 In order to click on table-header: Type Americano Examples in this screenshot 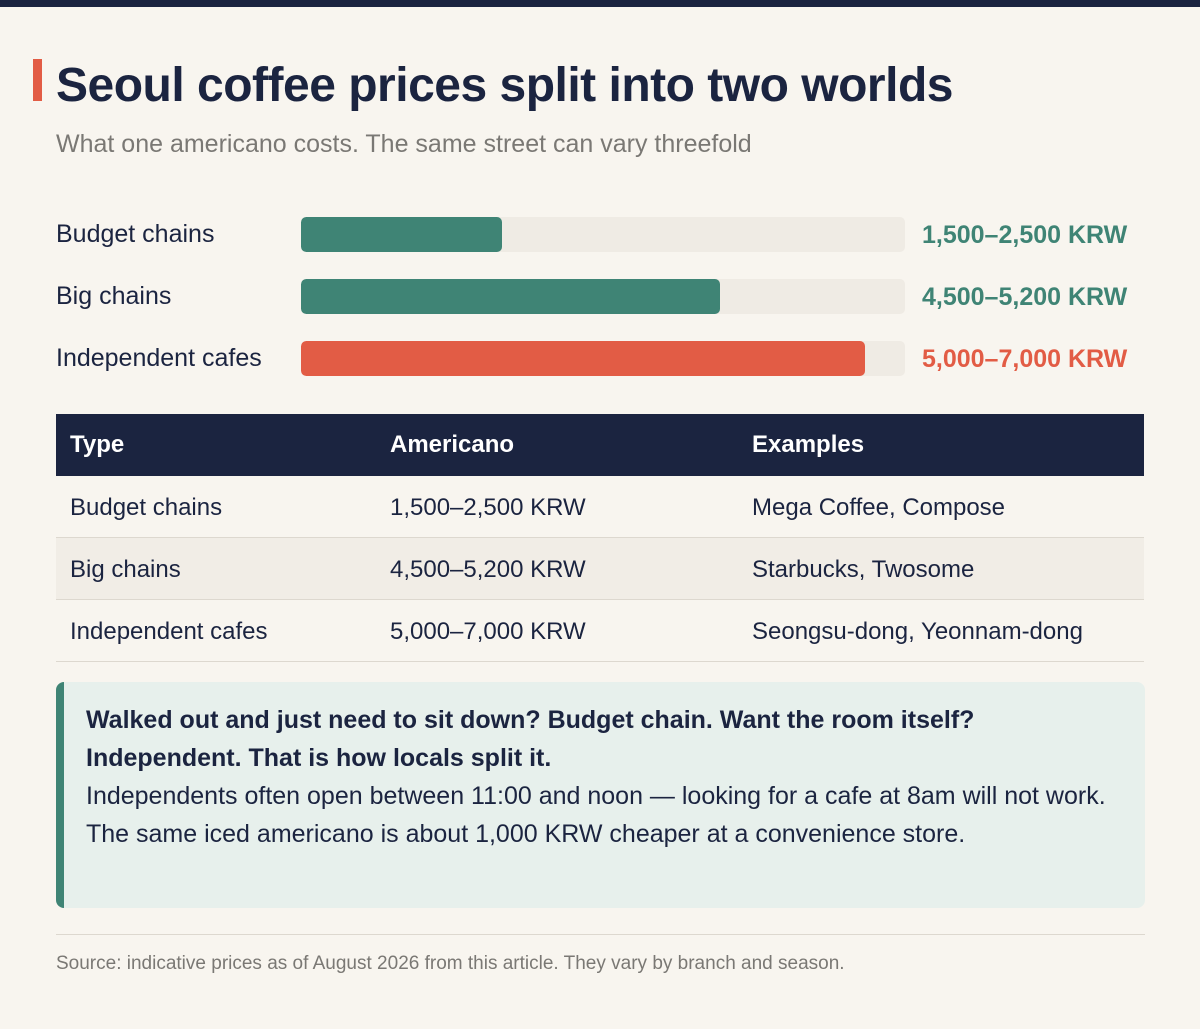, I will do `click(600, 445)`.